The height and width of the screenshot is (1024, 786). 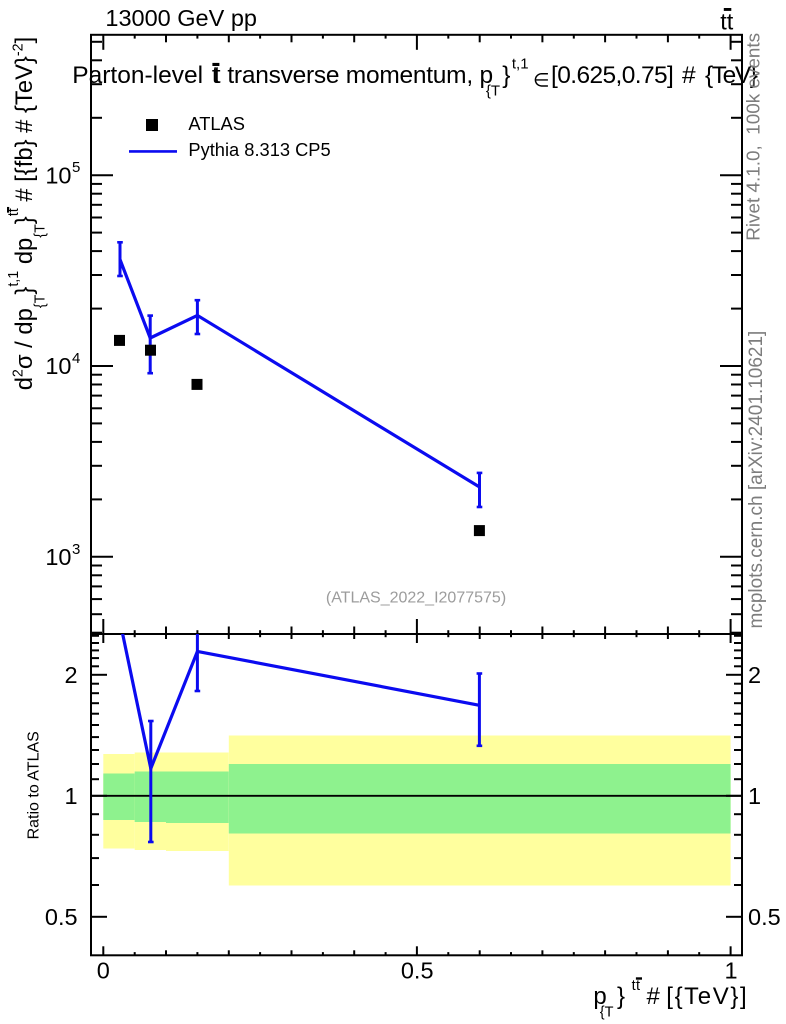 I want to click on svg-text: ATLAS, so click(x=216, y=123).